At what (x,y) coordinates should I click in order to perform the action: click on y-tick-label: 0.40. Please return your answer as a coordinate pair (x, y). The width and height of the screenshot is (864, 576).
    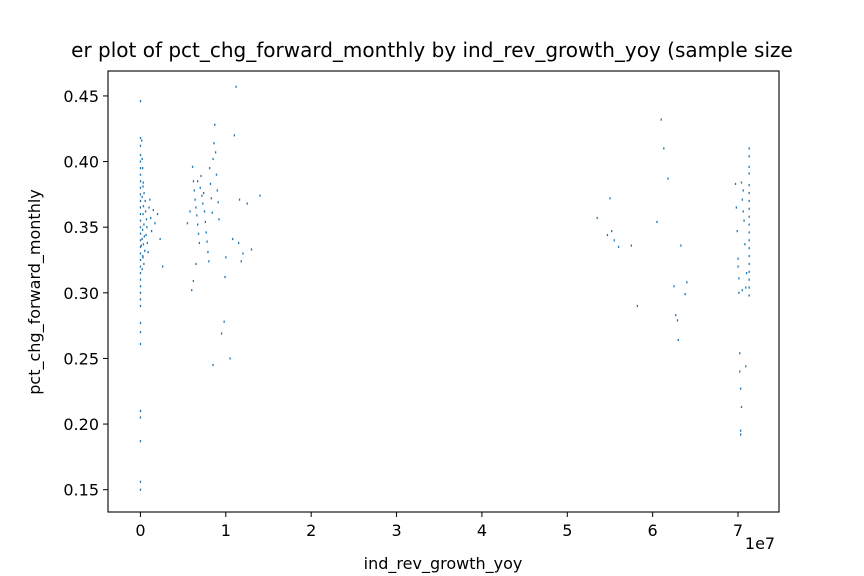
    Looking at the image, I should click on (81, 162).